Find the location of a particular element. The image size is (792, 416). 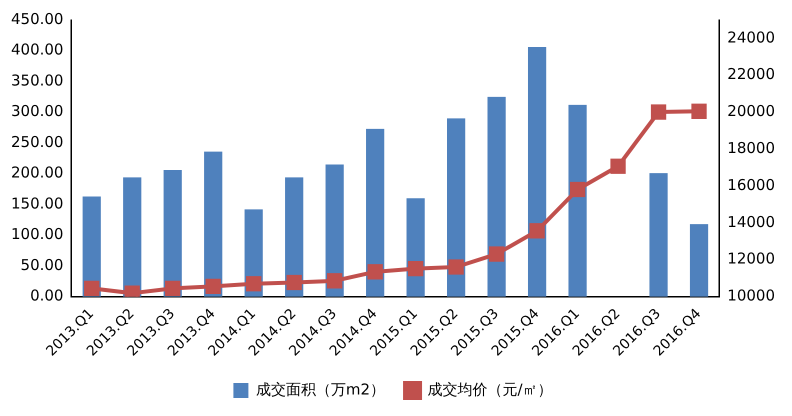

y2-tick-label: 12000 is located at coordinates (751, 259).